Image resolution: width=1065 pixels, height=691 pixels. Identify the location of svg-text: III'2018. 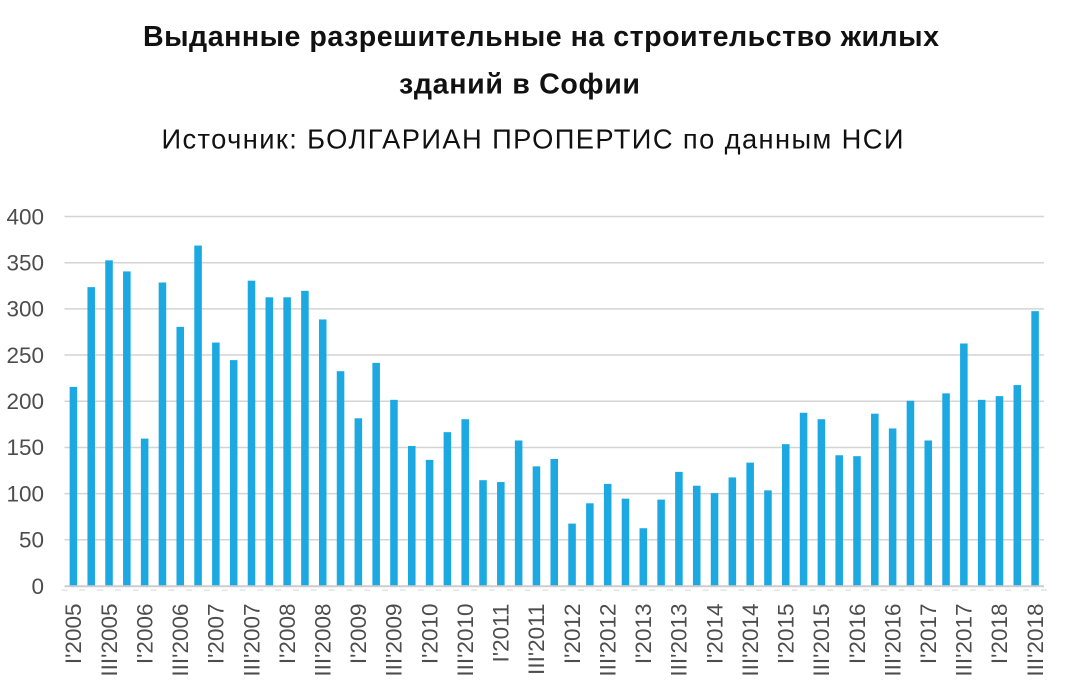
(1035, 640).